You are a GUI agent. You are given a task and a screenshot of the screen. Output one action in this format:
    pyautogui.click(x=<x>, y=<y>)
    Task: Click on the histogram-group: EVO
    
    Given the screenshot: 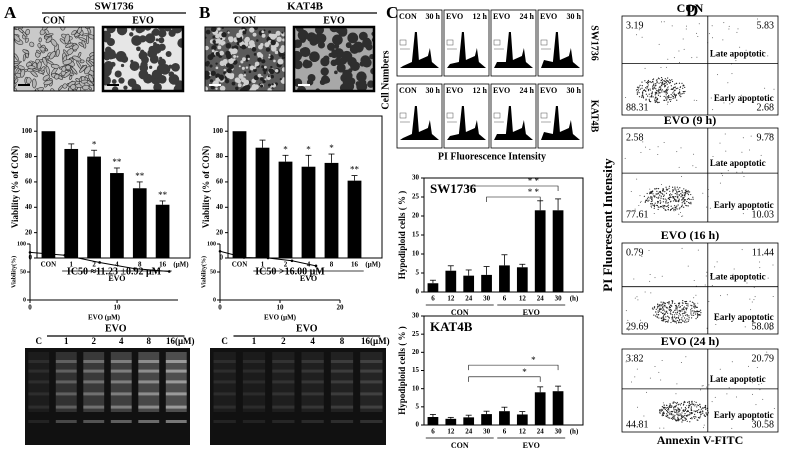 What is the action you would take?
    pyautogui.click(x=454, y=90)
    